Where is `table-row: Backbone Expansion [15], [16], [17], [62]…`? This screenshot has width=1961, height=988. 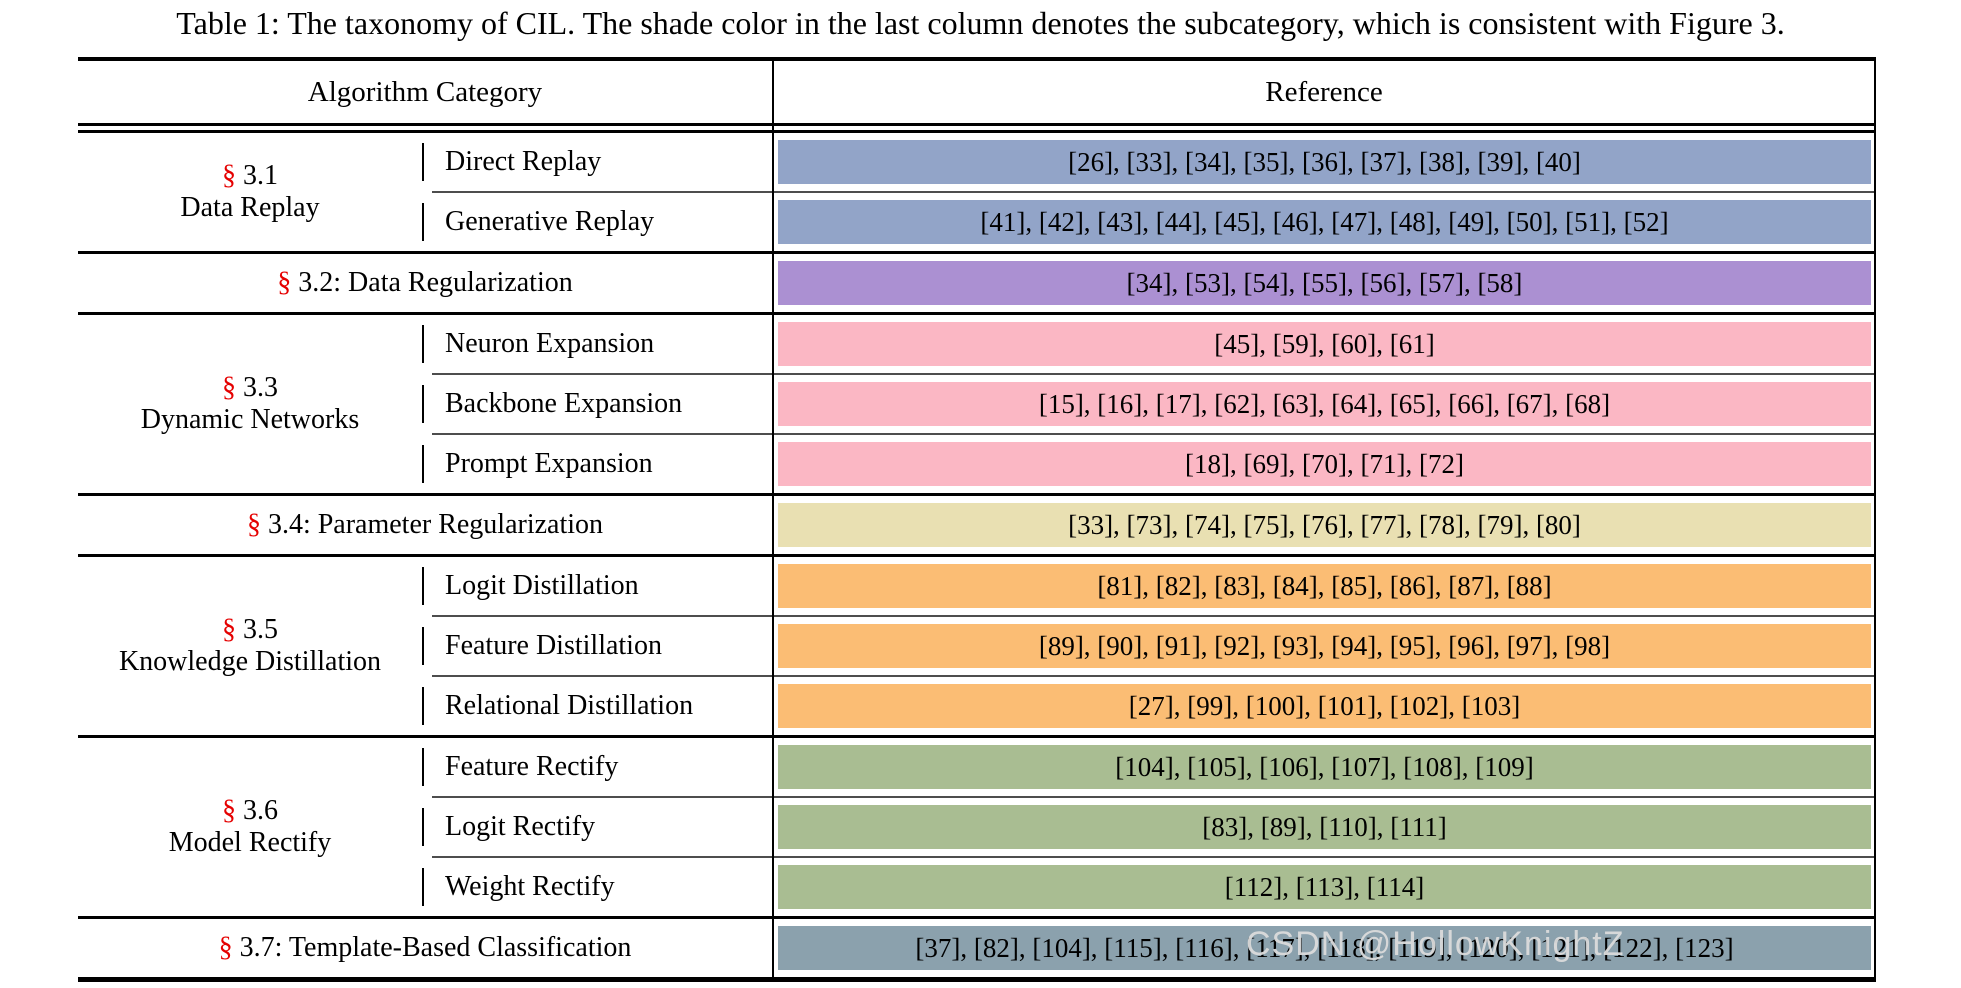
table-row: Backbone Expansion [15], [16], [17], [62]… is located at coordinates (1149, 404).